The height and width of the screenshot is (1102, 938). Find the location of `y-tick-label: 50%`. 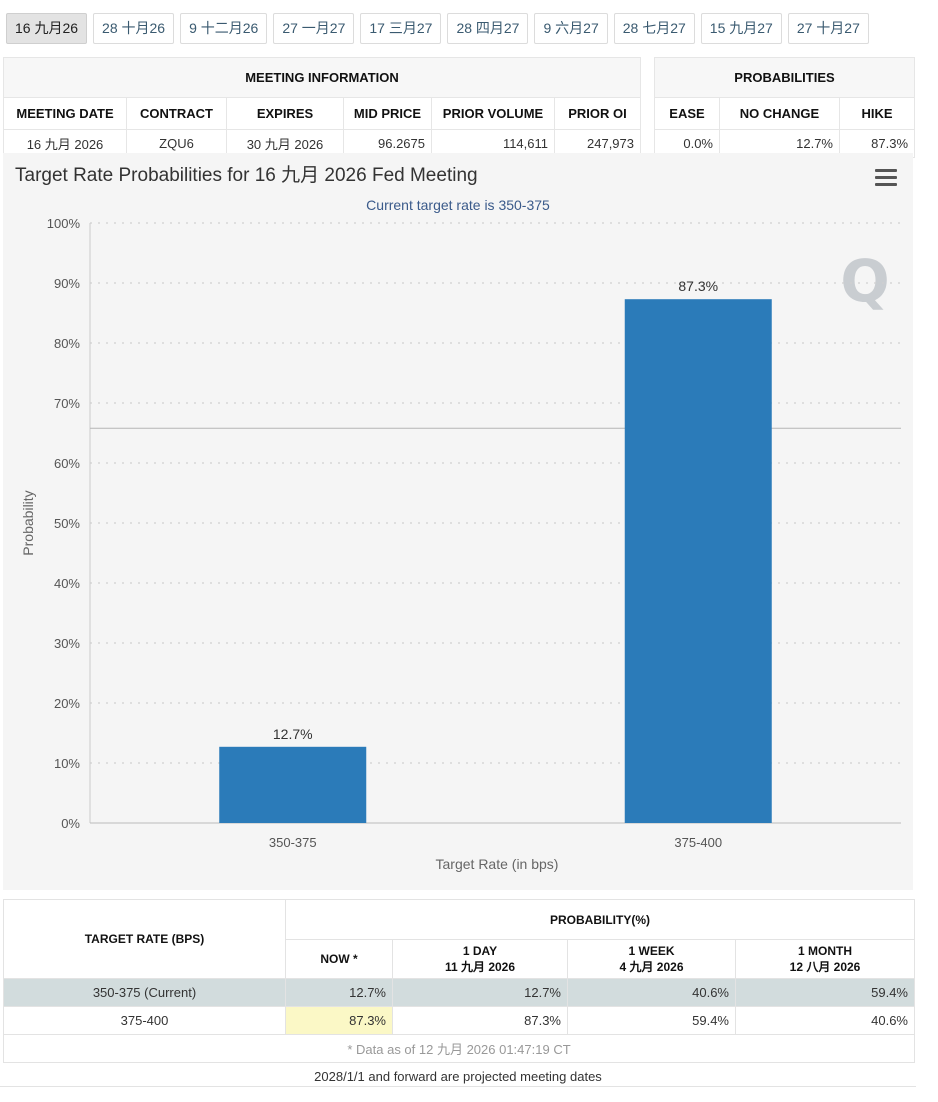

y-tick-label: 50% is located at coordinates (67, 523).